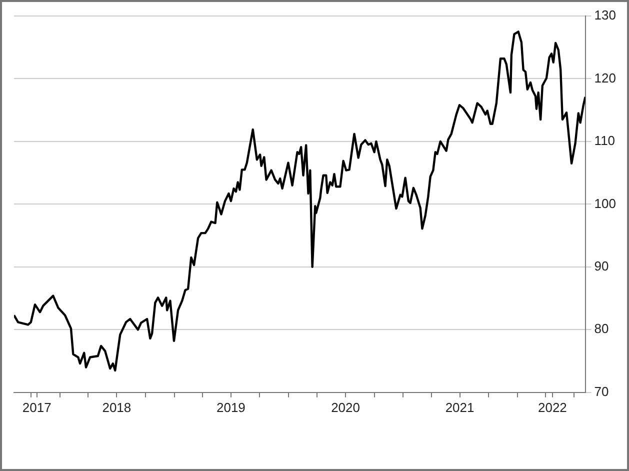 The image size is (629, 471). Describe the element at coordinates (605, 203) in the screenshot. I see `y-tick-label: 100` at that location.